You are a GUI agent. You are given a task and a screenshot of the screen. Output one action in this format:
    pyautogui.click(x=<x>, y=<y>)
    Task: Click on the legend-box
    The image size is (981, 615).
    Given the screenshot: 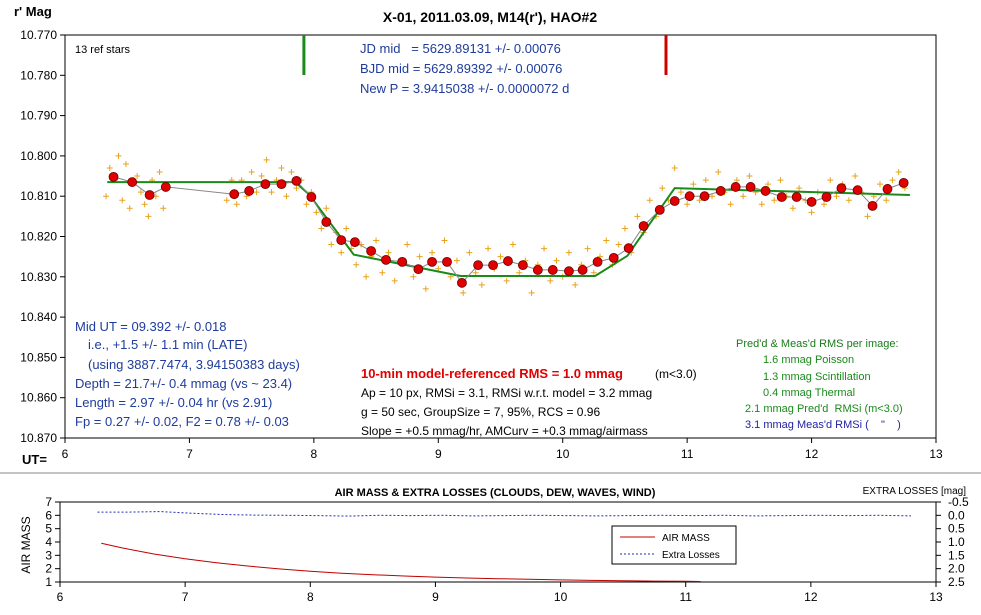 What is the action you would take?
    pyautogui.click(x=674, y=545)
    